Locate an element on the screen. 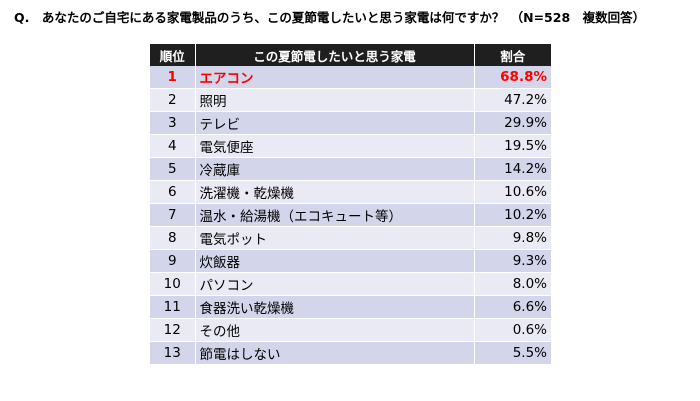 This screenshot has width=700, height=401. item-cell: テレビ is located at coordinates (335, 123).